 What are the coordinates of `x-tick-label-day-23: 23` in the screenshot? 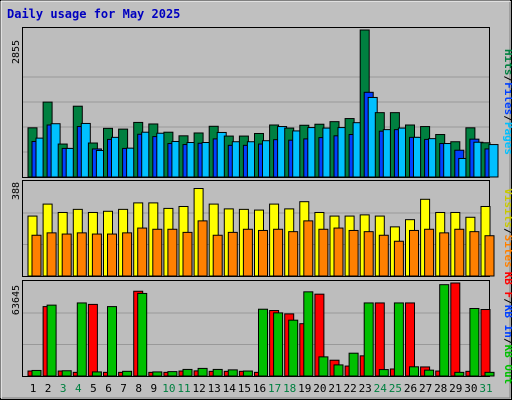 It's located at (365, 388).